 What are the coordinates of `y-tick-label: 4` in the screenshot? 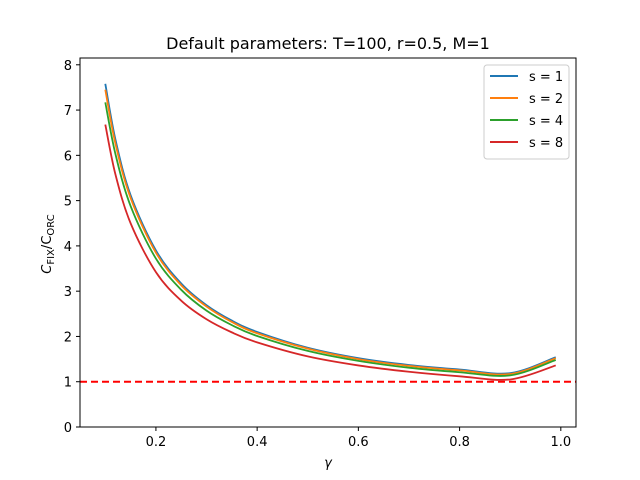 It's located at (68, 247).